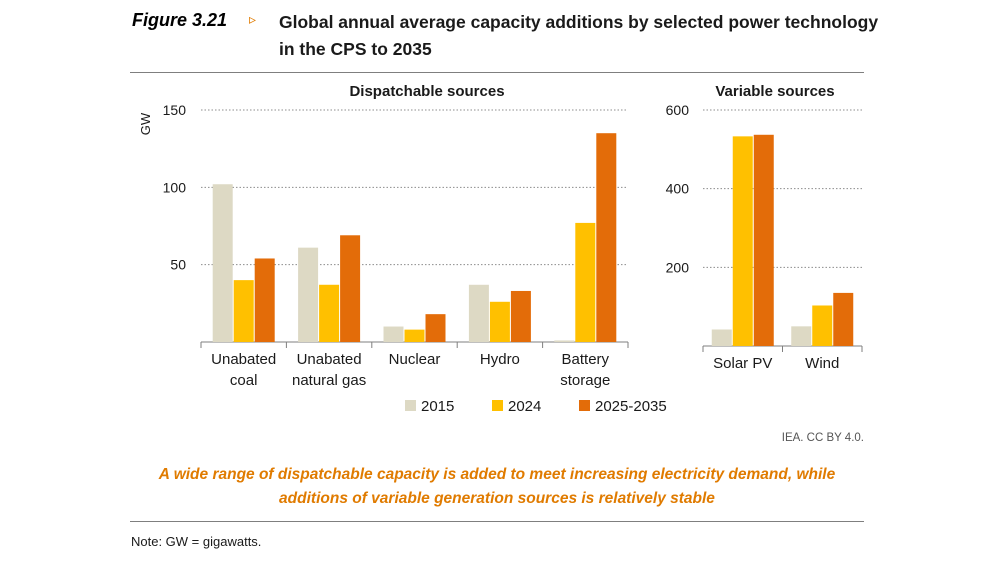 The height and width of the screenshot is (563, 1000). What do you see at coordinates (499, 321) in the screenshot?
I see `bar-hydro-2024` at bounding box center [499, 321].